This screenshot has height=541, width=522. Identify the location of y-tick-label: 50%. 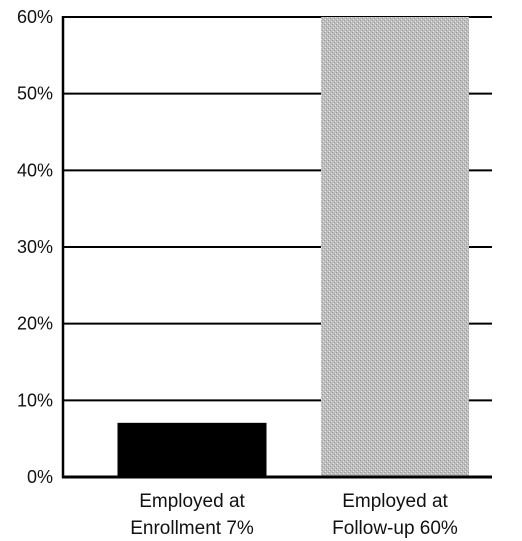
(35, 94).